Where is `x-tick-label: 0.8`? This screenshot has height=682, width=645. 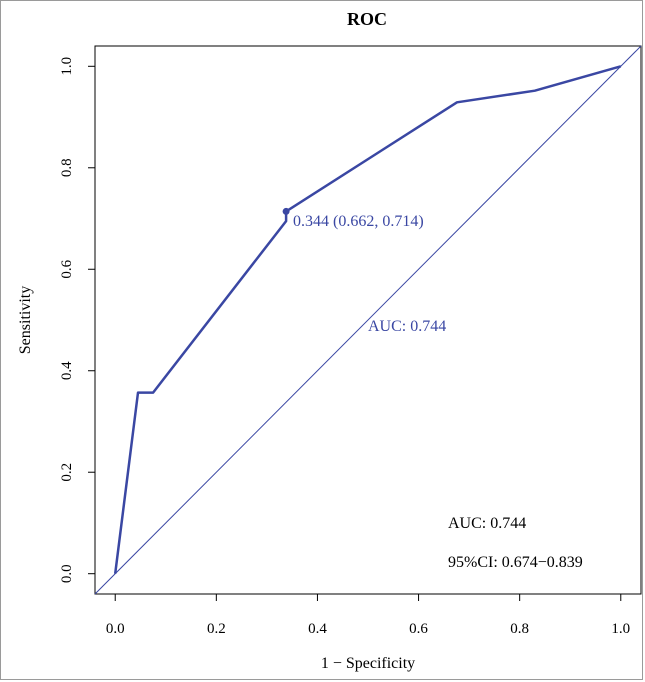
x-tick-label: 0.8 is located at coordinates (519, 629).